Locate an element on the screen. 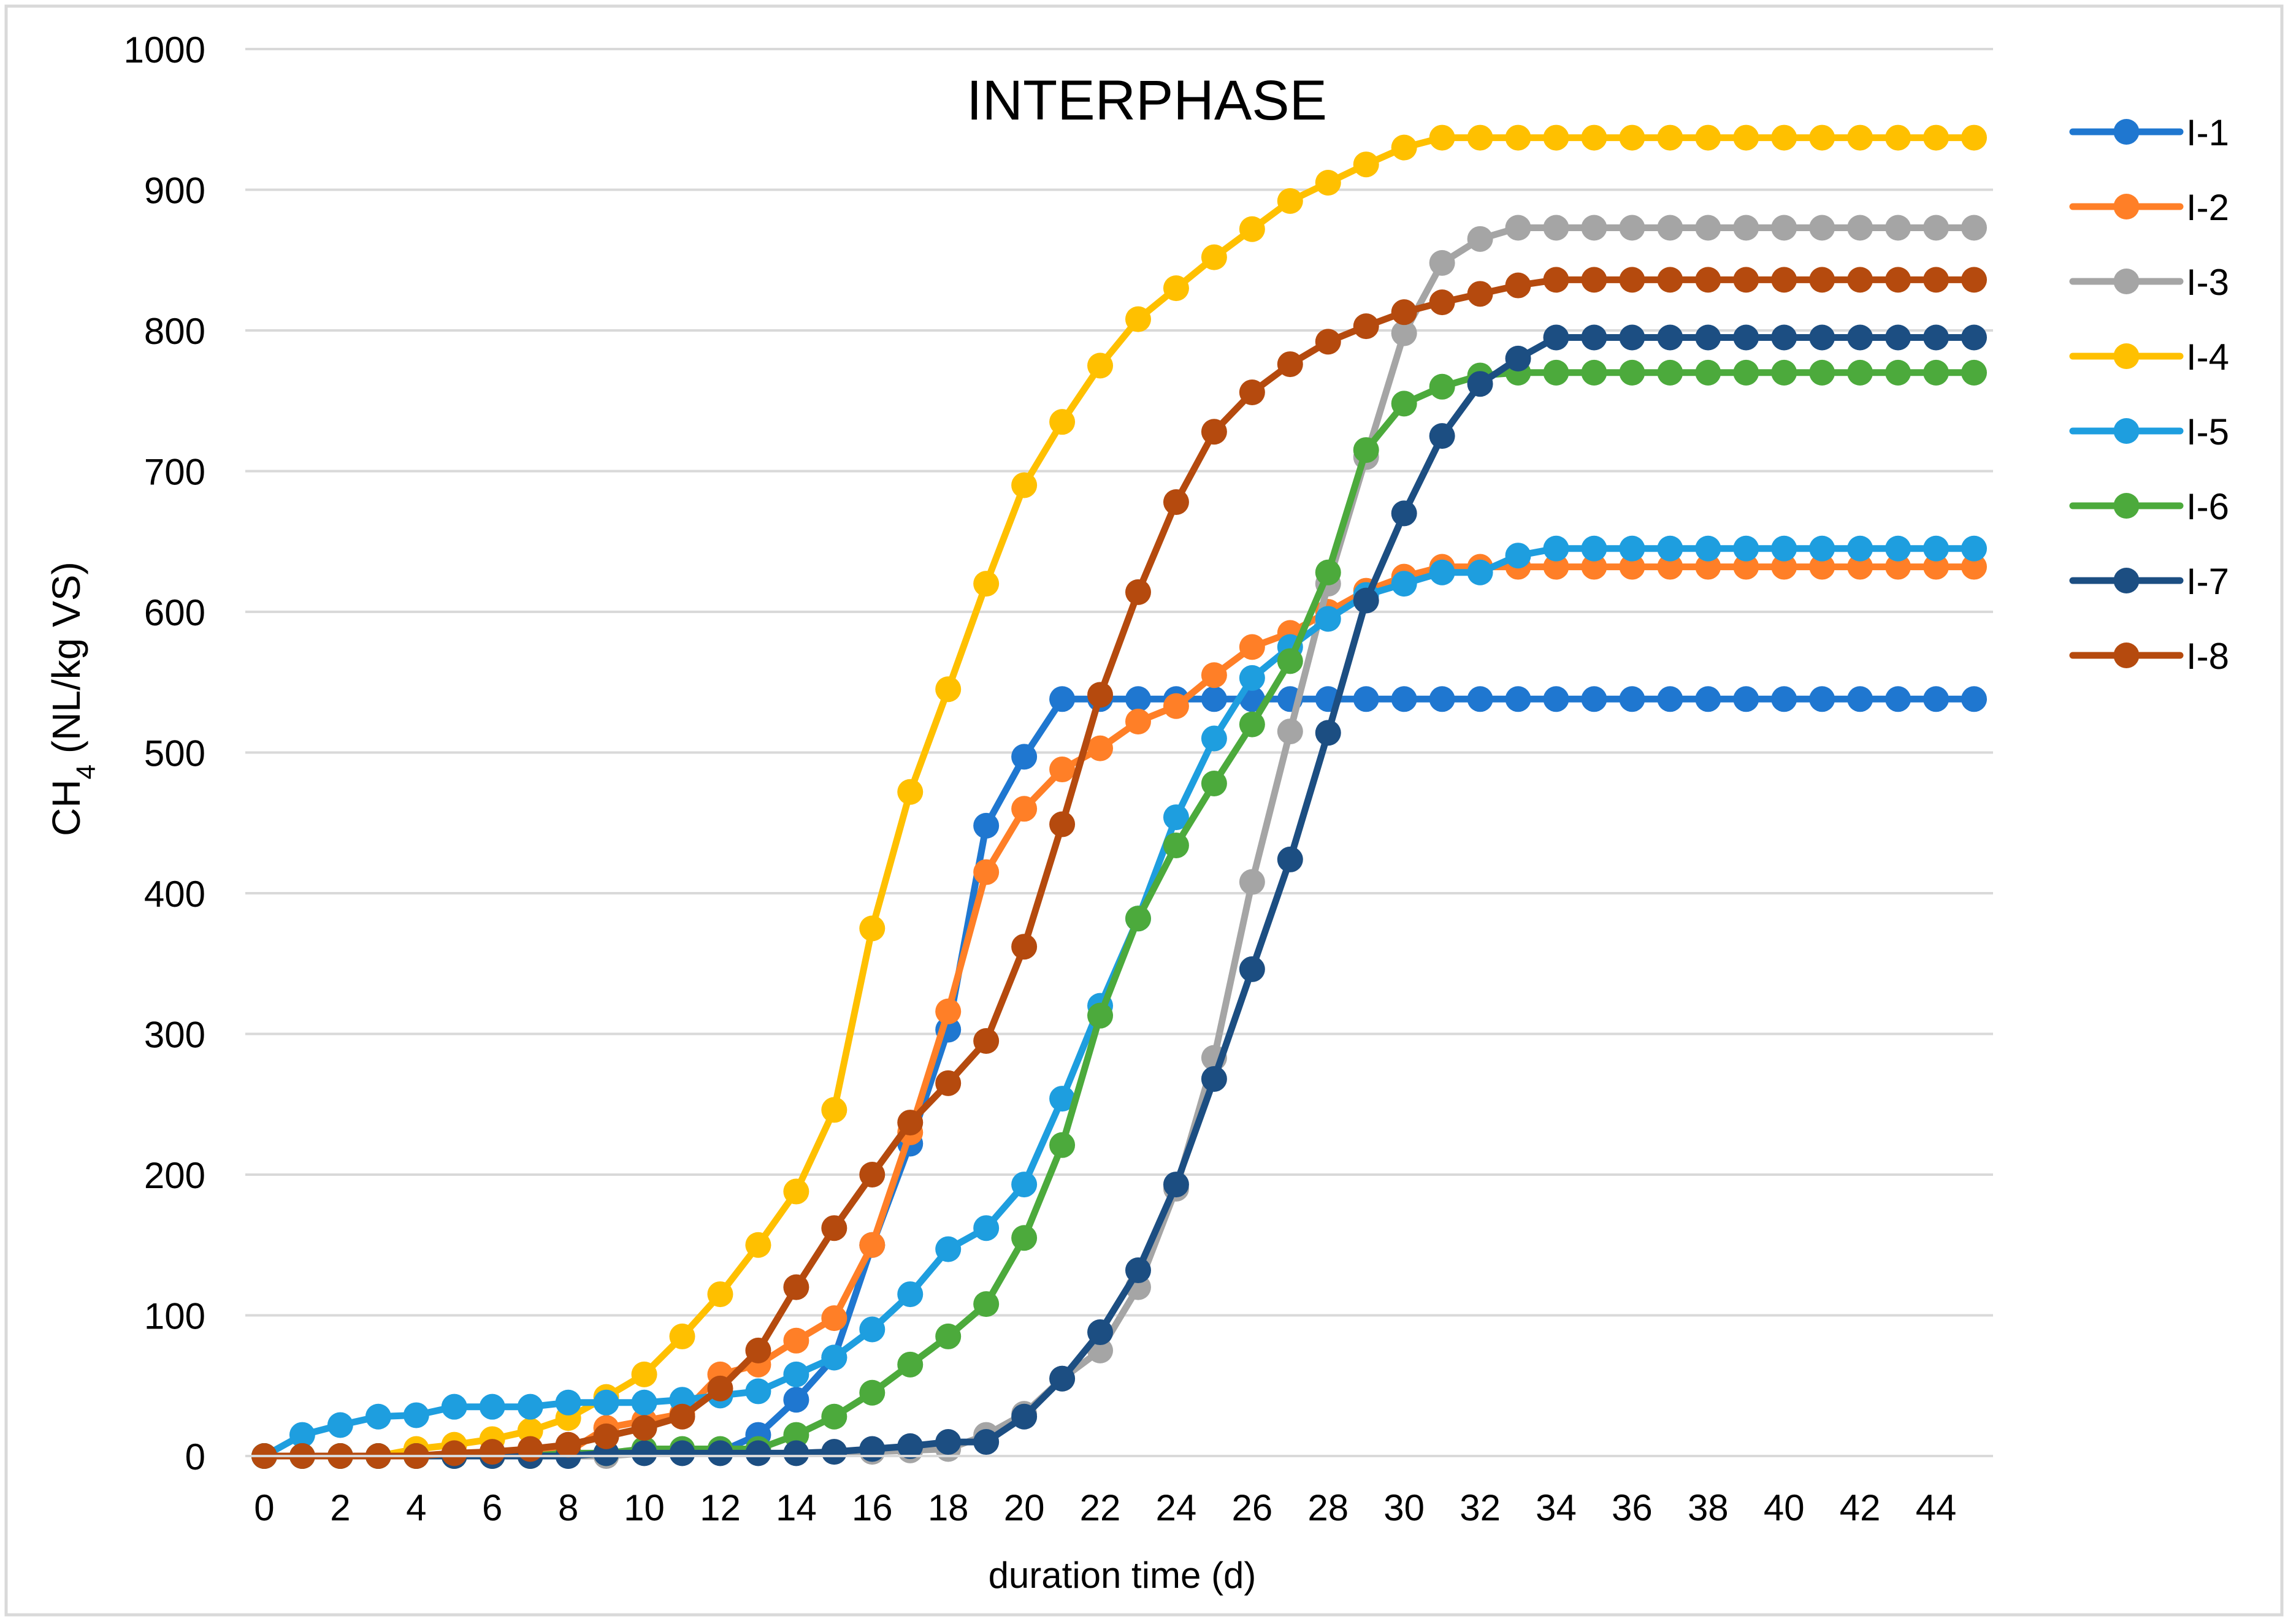 This screenshot has width=2288, height=1624. y-axis-label-subscript: 4 is located at coordinates (86, 771).